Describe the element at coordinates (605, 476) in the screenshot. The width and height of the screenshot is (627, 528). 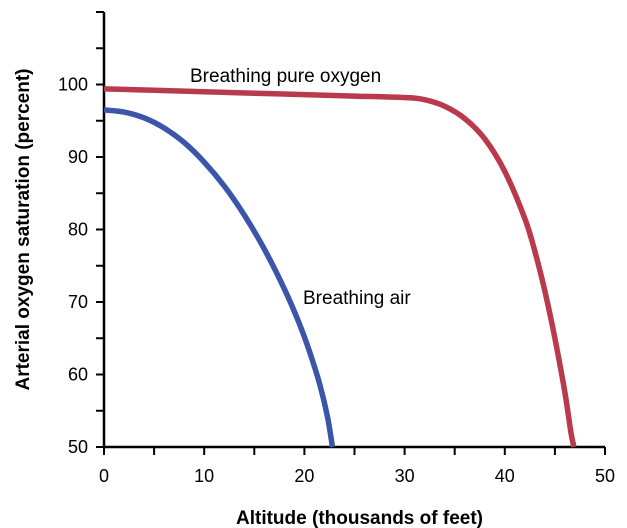
I see `x-tick-label: 50` at that location.